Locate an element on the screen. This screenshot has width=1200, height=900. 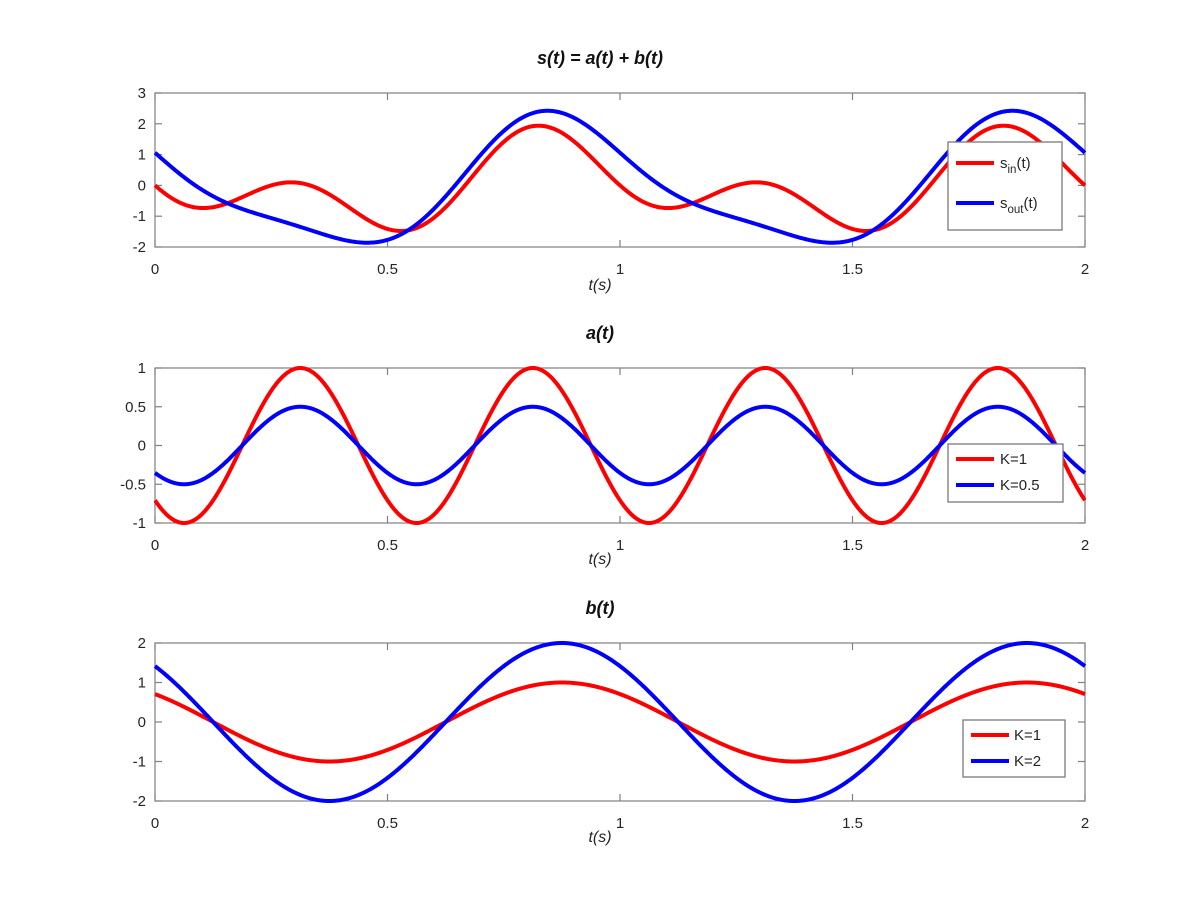
y-tick-label: 3 is located at coordinates (142, 93).